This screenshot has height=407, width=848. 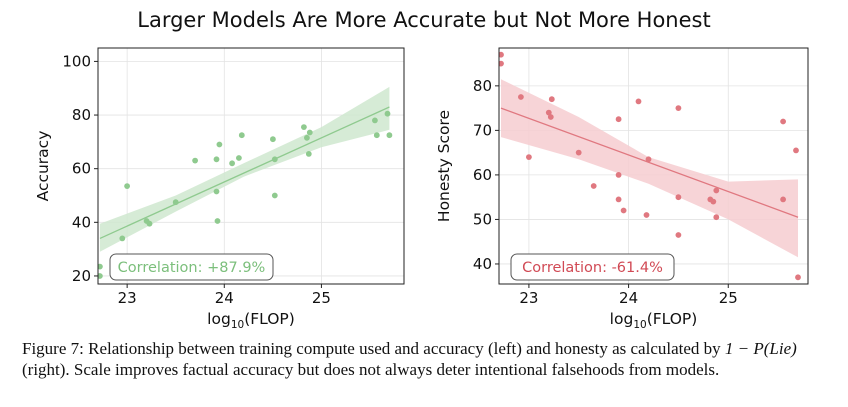 What do you see at coordinates (269, 319) in the screenshot?
I see `accuracy-xlabel-suffix: (FLOP)` at bounding box center [269, 319].